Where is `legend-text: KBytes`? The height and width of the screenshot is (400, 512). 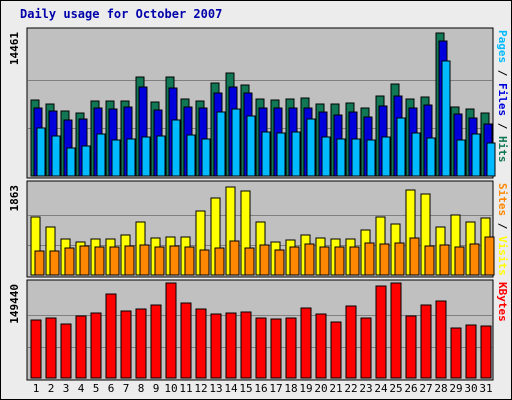
legend-text: KBytes is located at coordinates (502, 302).